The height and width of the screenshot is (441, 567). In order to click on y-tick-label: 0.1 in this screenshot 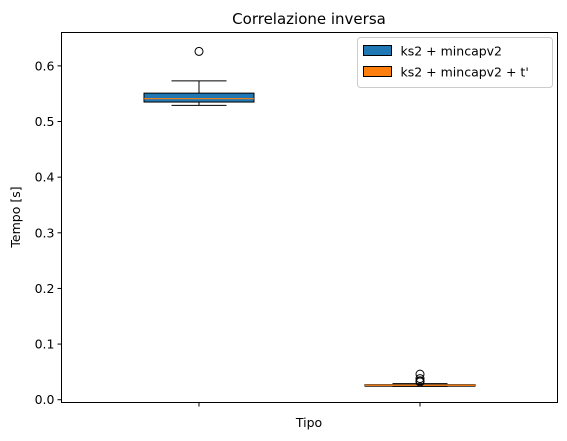, I will do `click(45, 344)`.